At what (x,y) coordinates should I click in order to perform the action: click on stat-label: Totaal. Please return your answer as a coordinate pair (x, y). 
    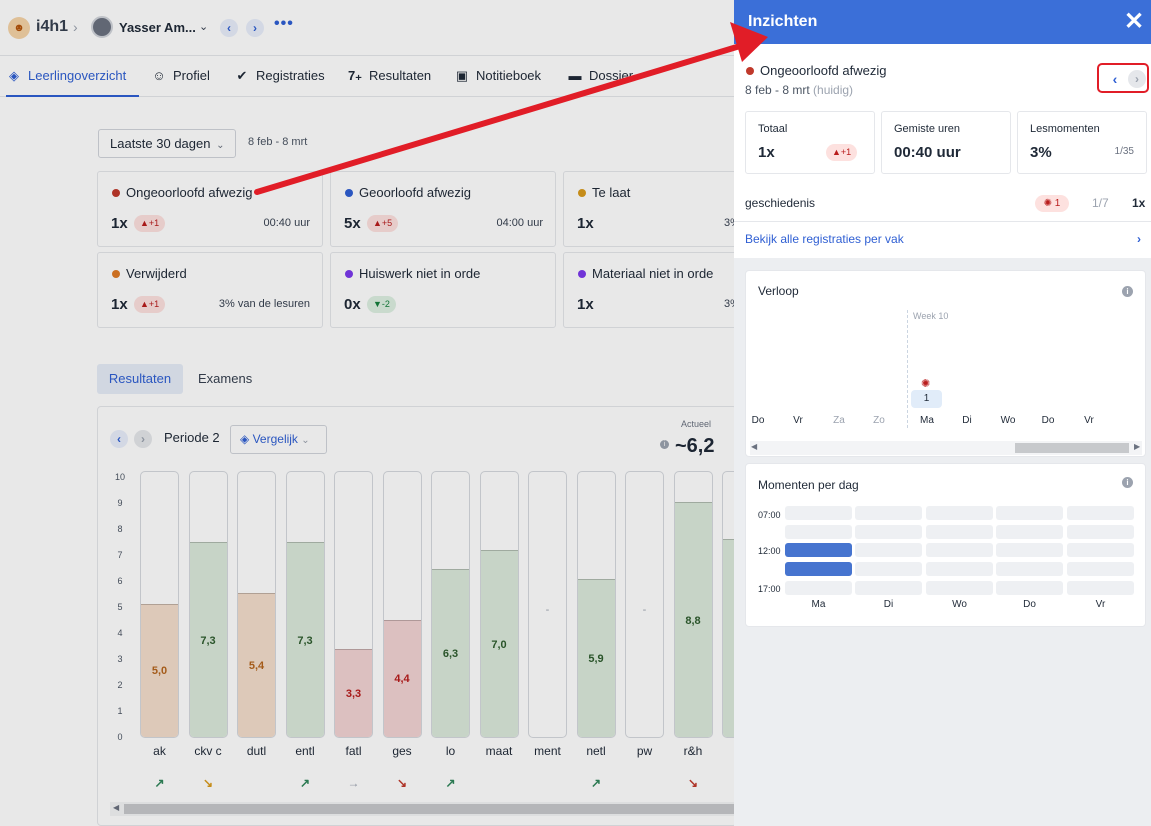
    Looking at the image, I should click on (773, 129).